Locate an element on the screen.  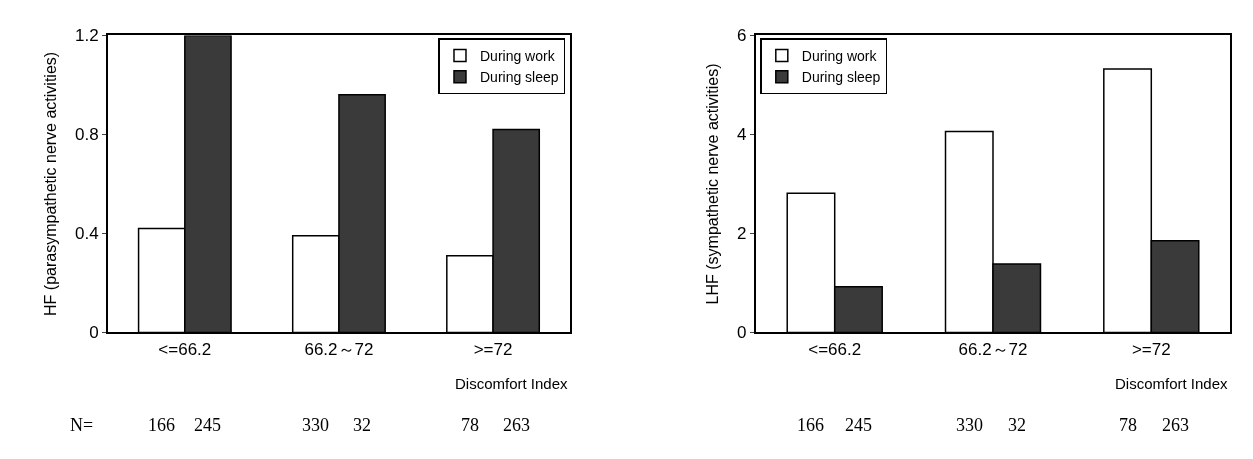
text: N= is located at coordinates (82, 425).